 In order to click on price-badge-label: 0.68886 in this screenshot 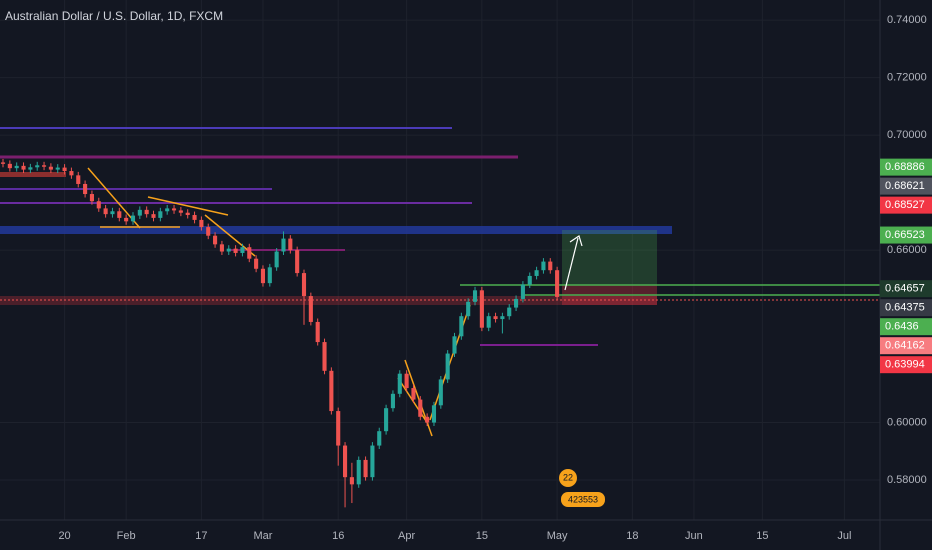, I will do `click(905, 167)`.